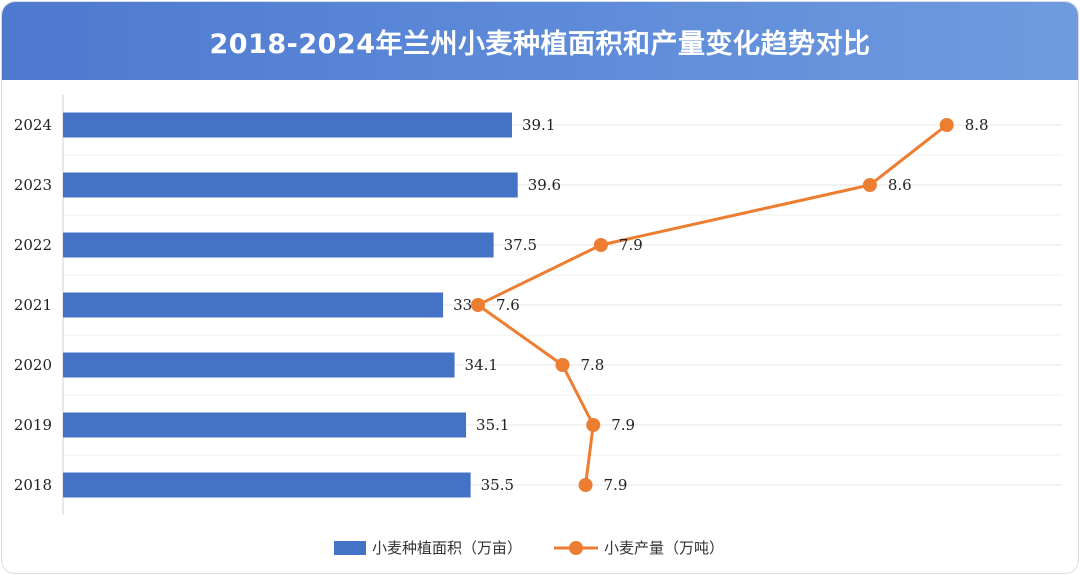  I want to click on production-value-label: 7.6, so click(508, 305).